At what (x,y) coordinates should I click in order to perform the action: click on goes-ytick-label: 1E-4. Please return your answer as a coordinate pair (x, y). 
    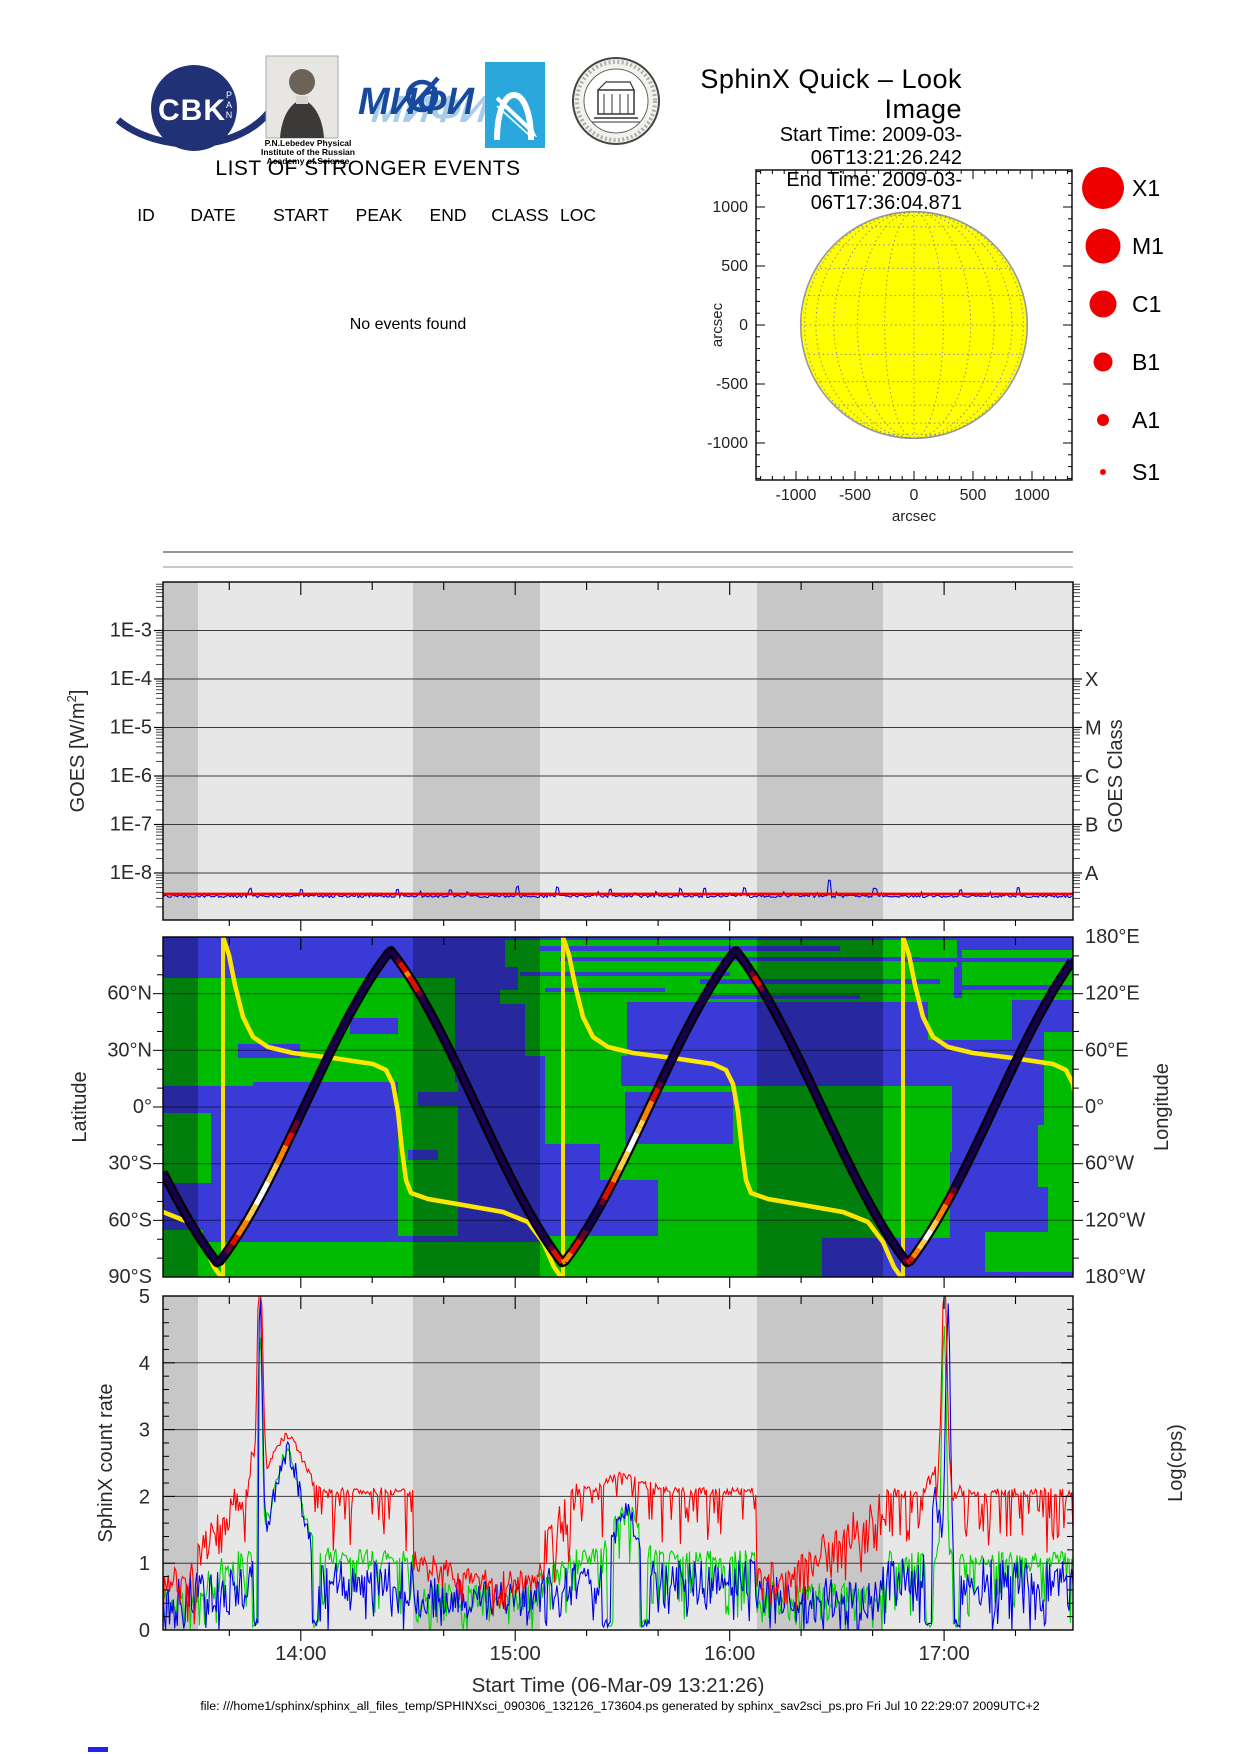
    Looking at the image, I should click on (131, 679).